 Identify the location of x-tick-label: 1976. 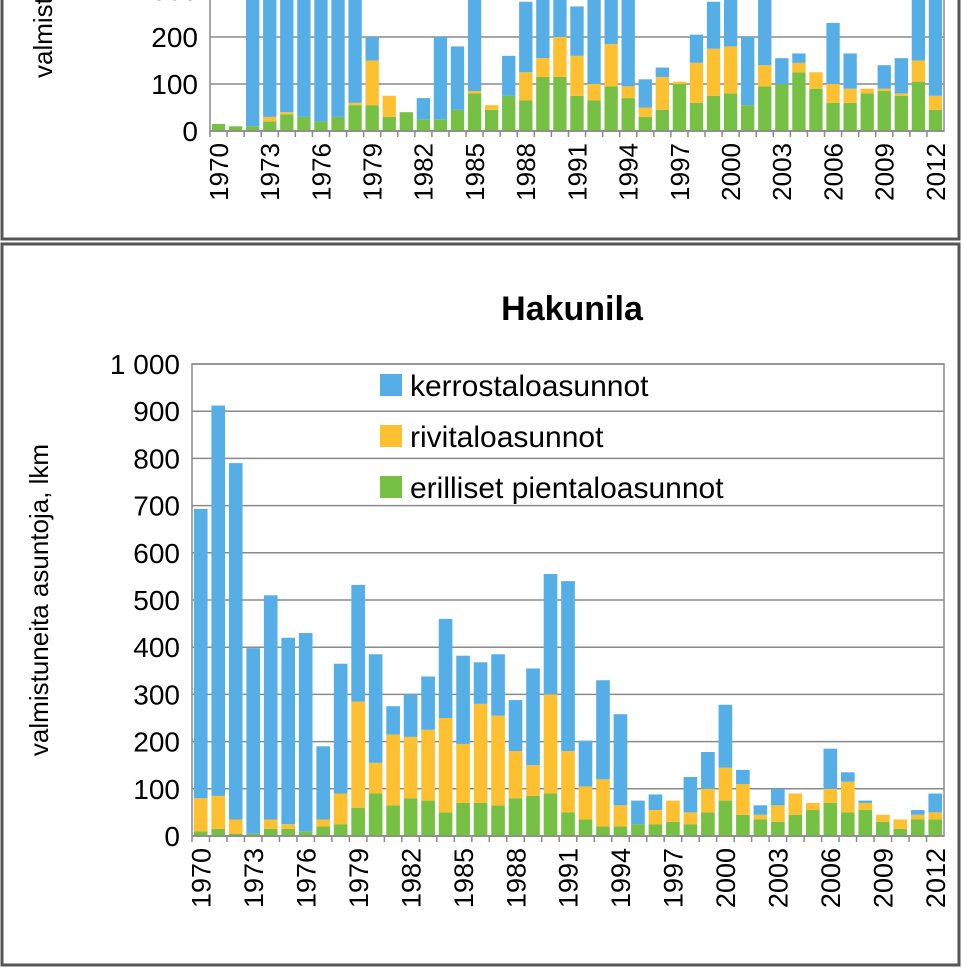
(321, 172).